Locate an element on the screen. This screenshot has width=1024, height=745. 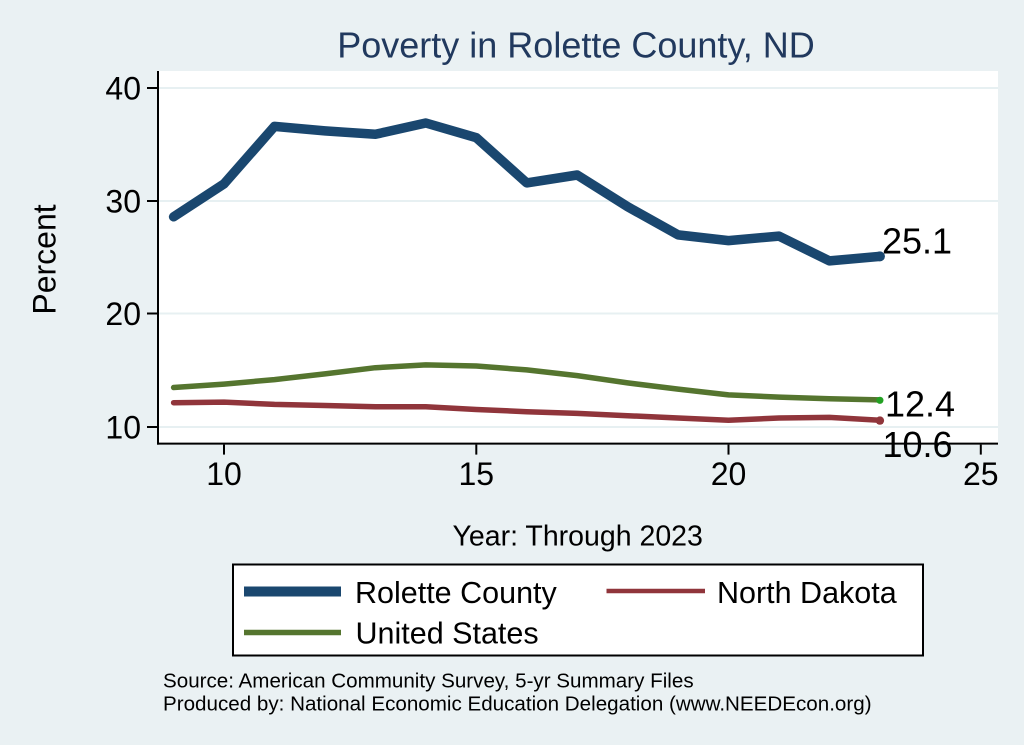
svg-text: Poverty in Rolette County, ND is located at coordinates (576, 45).